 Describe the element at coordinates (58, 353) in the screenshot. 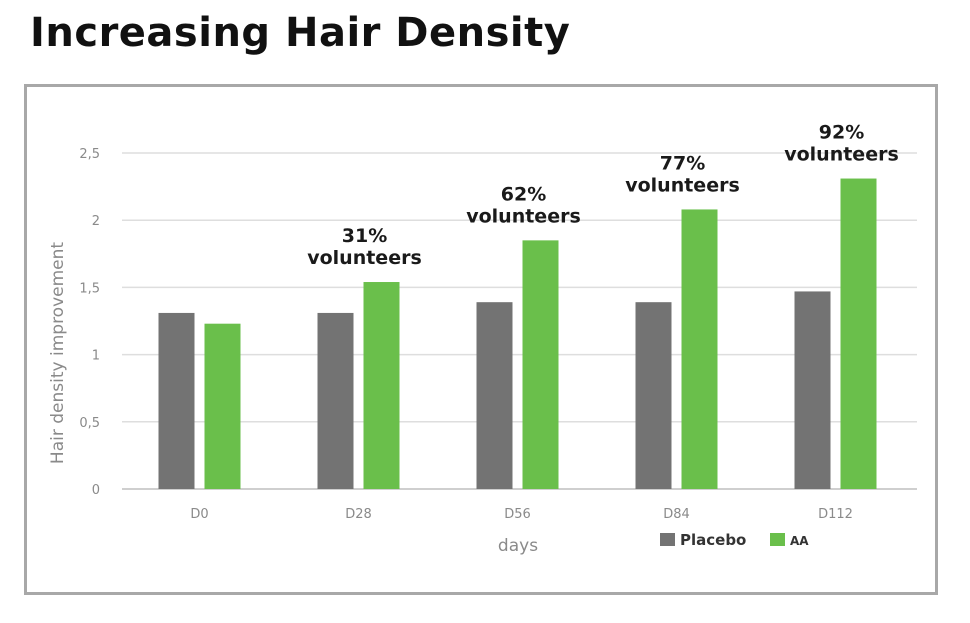

I see `y-axis-title: Hair density improvement` at that location.